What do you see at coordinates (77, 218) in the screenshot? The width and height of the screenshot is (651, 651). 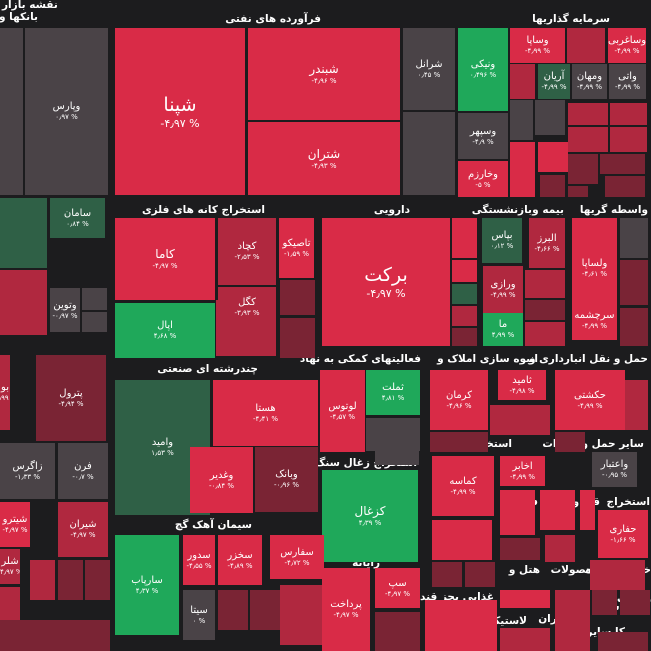 I see `stock-tile: سامان ۰٫۸۴ %` at bounding box center [77, 218].